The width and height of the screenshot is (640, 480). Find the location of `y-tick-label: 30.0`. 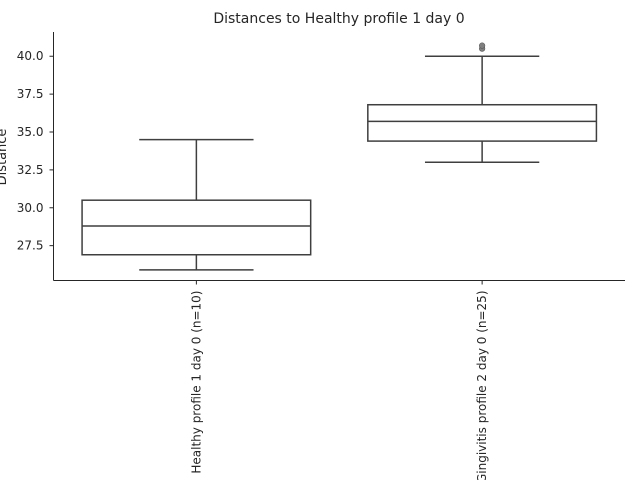

y-tick-label: 30.0 is located at coordinates (30, 208).